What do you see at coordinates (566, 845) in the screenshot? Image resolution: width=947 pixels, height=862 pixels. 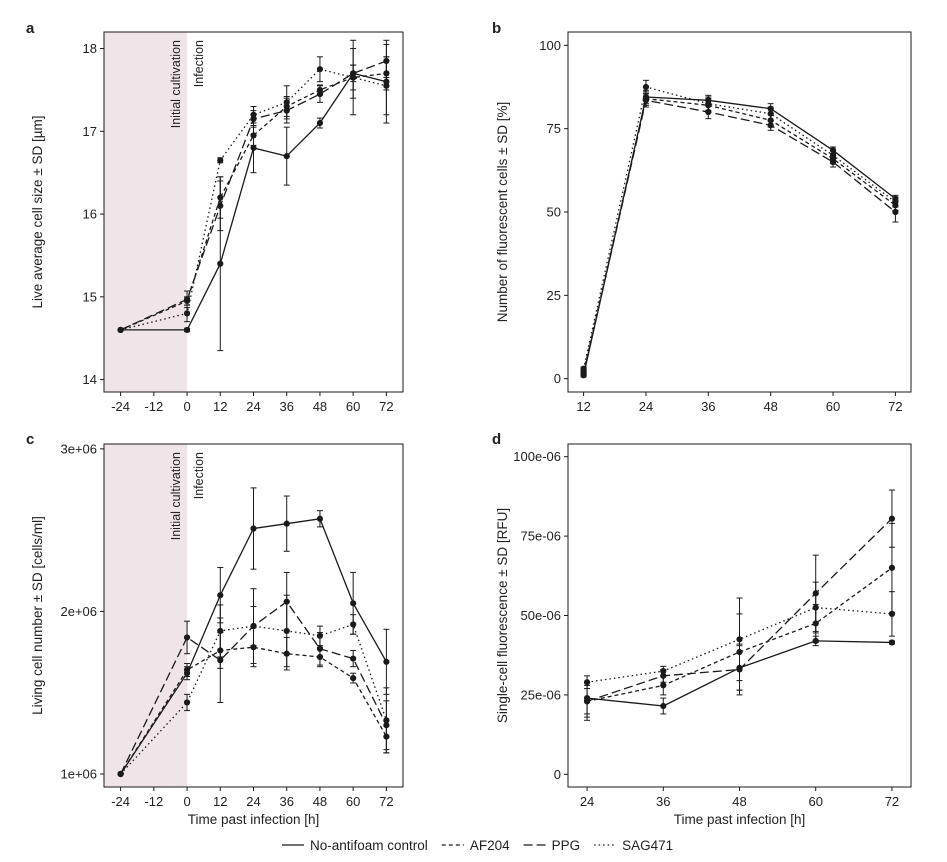 I see `legend-label: PPG` at bounding box center [566, 845].